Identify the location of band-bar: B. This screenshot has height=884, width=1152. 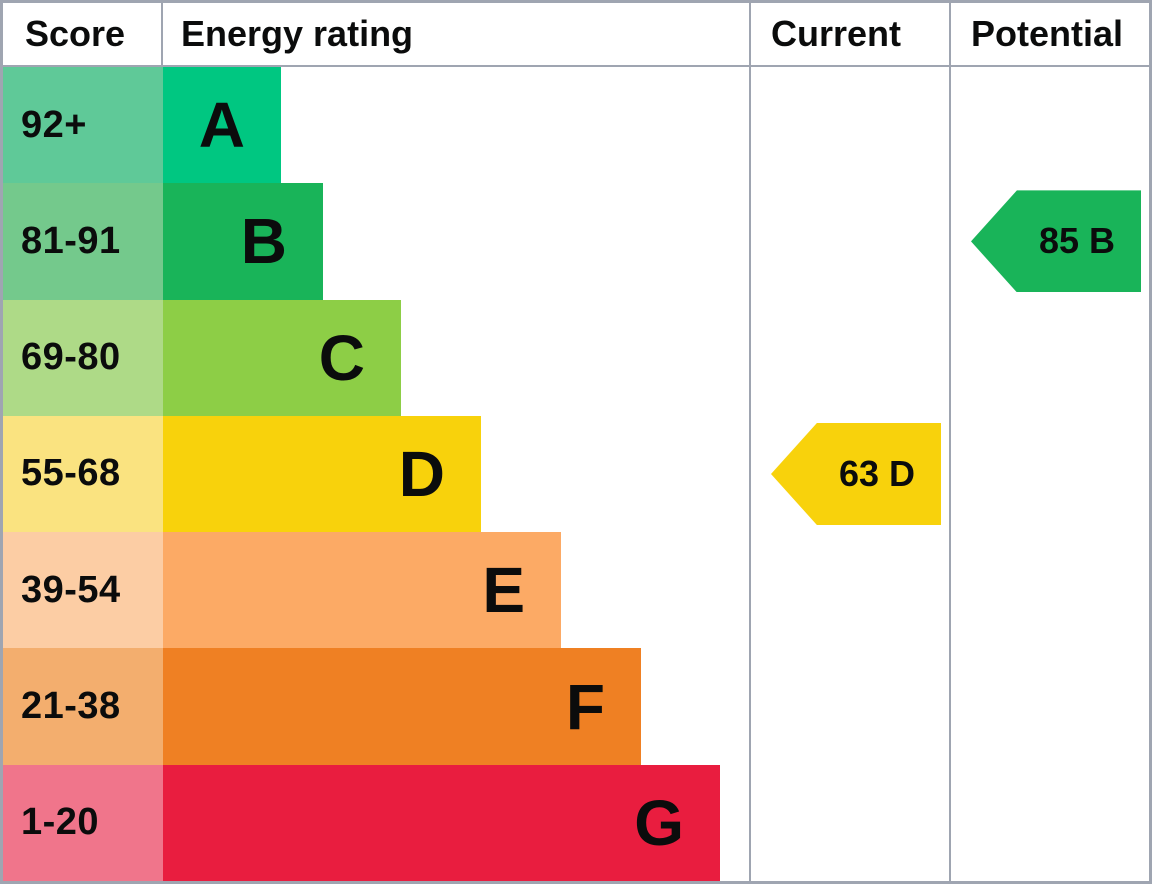
(243, 241).